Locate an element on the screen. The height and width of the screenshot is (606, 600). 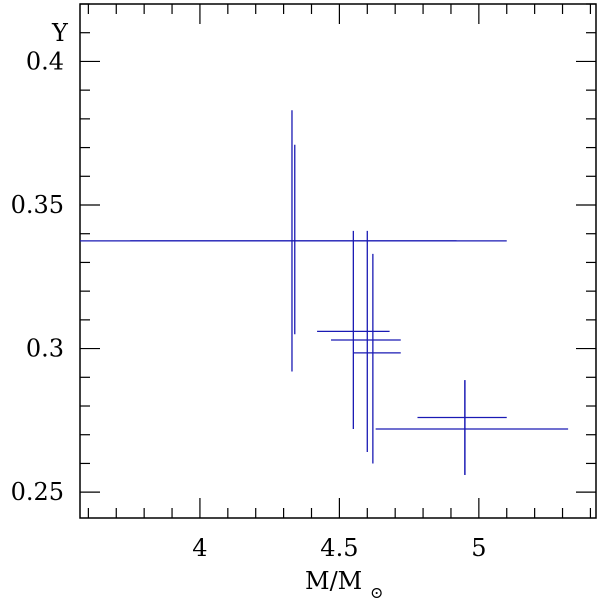
x-axis-label-subscript: ⊙ is located at coordinates (376, 592).